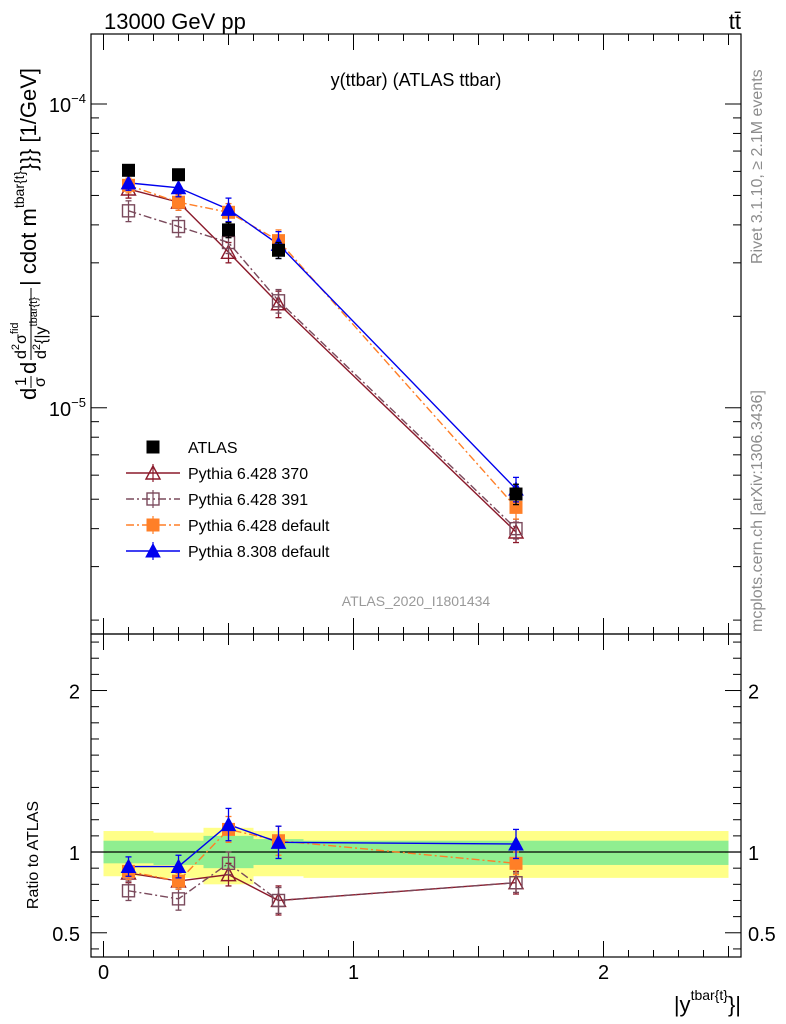 The height and width of the screenshot is (1024, 786). What do you see at coordinates (416, 80) in the screenshot?
I see `main-plot-title: y(ttbar) (ATLAS ttbar)` at bounding box center [416, 80].